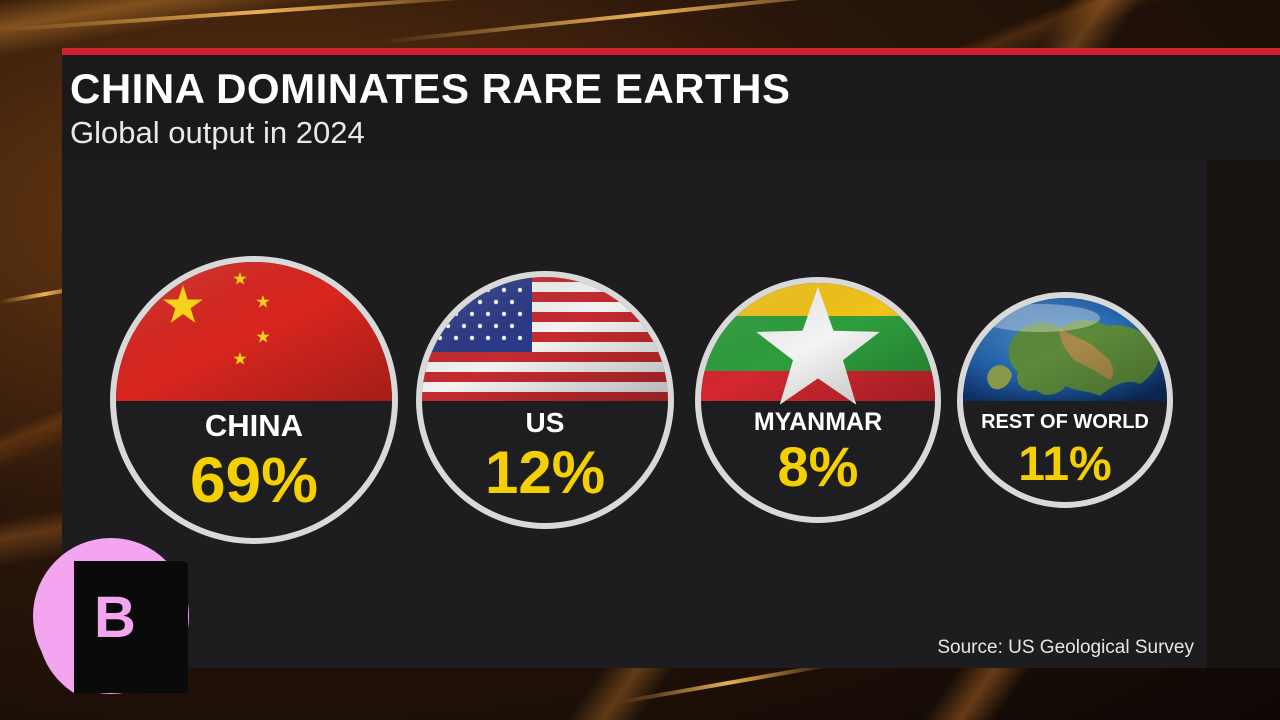 Image resolution: width=1280 pixels, height=720 pixels. What do you see at coordinates (818, 466) in the screenshot?
I see `value-label-myanmar: 8%` at bounding box center [818, 466].